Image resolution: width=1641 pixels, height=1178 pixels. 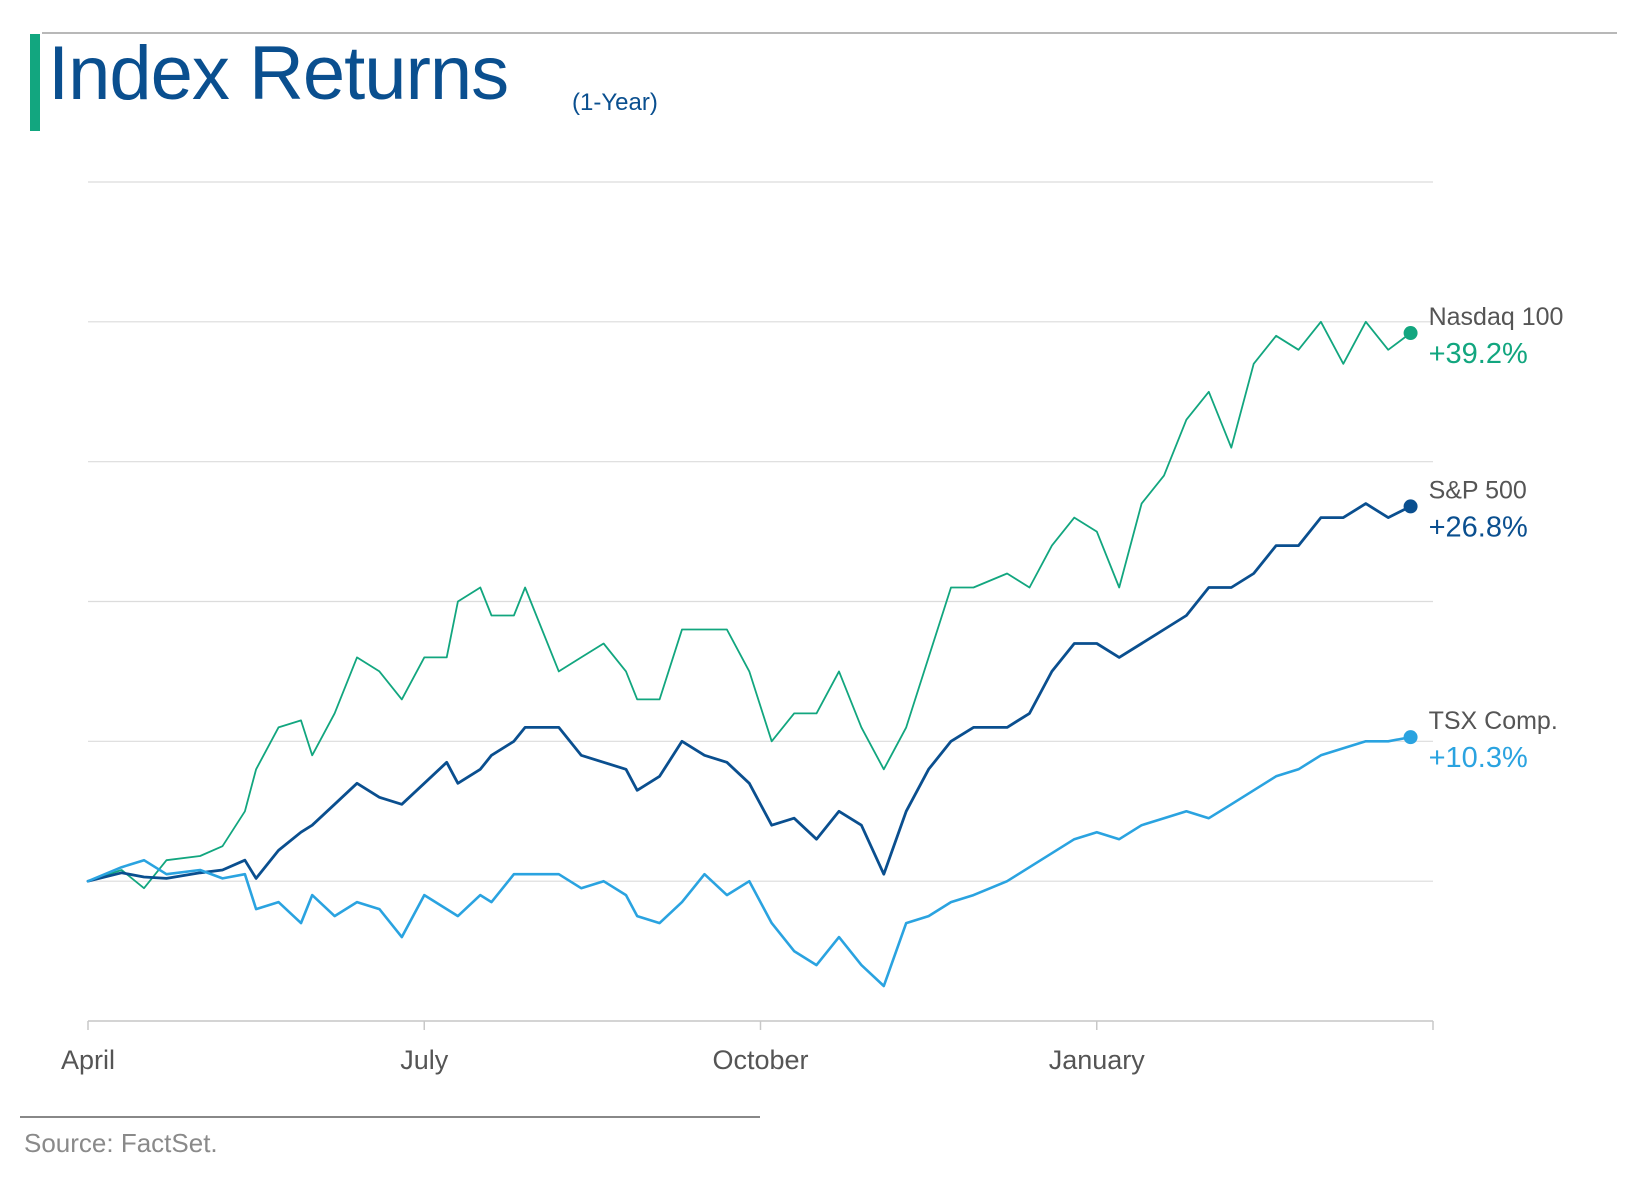 I want to click on series-name-s-p-500: S&P 500, so click(x=1478, y=490).